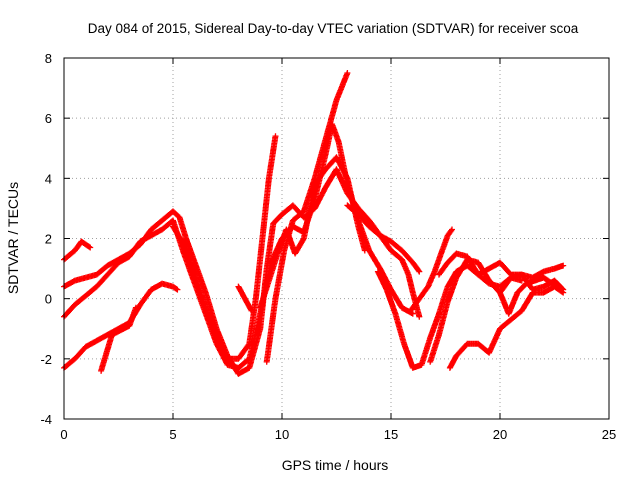 This screenshot has width=640, height=480. Describe the element at coordinates (46, 359) in the screenshot. I see `y-tick-label: -2` at that location.